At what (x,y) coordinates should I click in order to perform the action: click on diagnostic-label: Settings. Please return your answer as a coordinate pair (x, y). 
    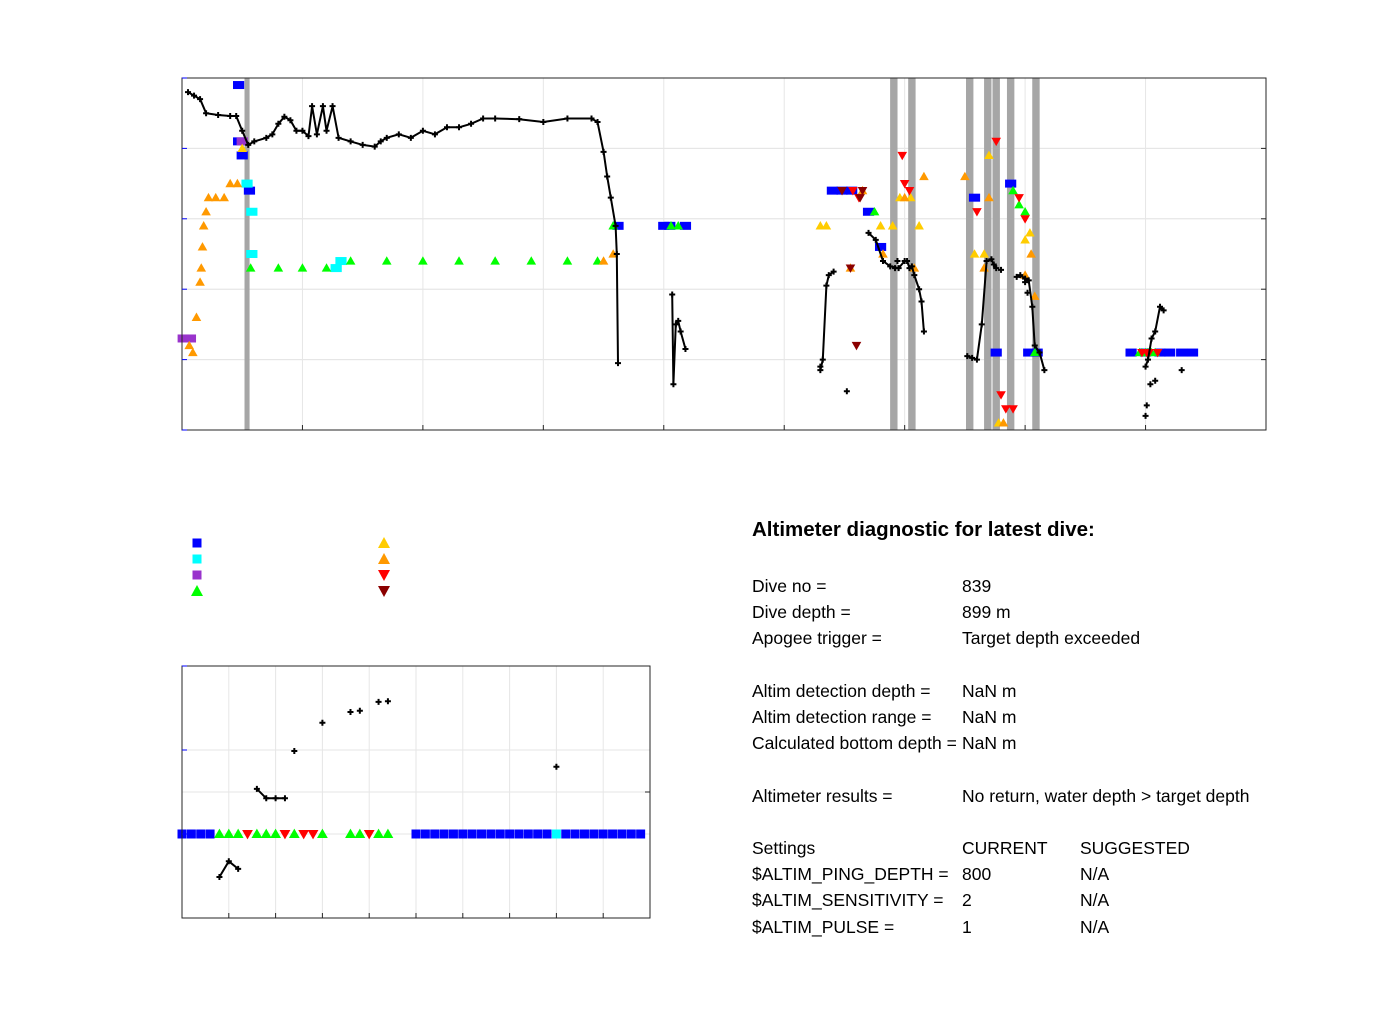
    Looking at the image, I should click on (784, 848).